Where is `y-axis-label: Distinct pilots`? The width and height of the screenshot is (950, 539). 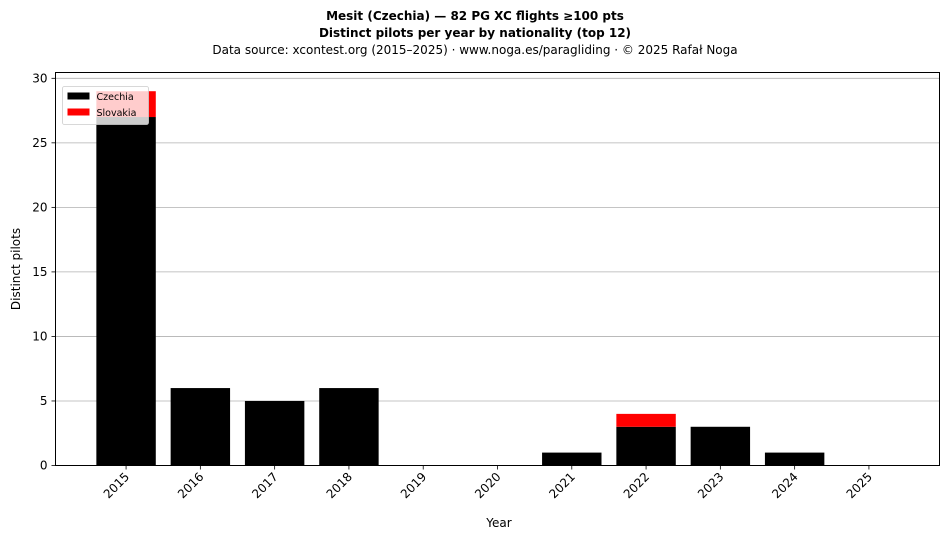 y-axis-label: Distinct pilots is located at coordinates (16, 269).